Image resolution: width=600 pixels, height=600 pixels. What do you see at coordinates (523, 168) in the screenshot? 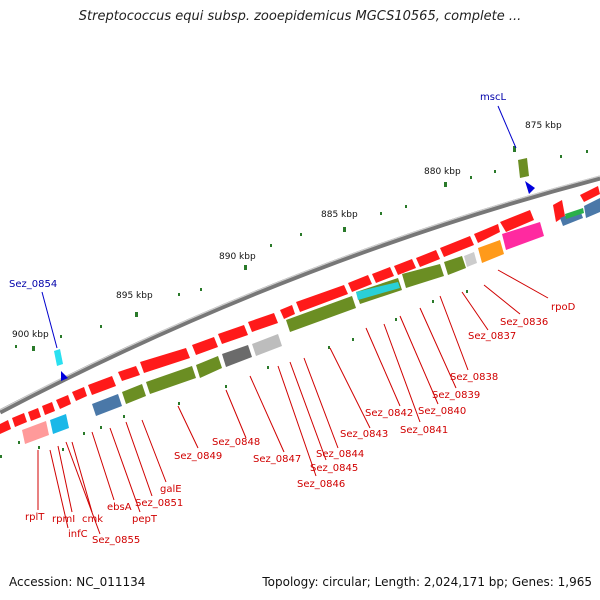
I see `gene-mscl` at bounding box center [523, 168].